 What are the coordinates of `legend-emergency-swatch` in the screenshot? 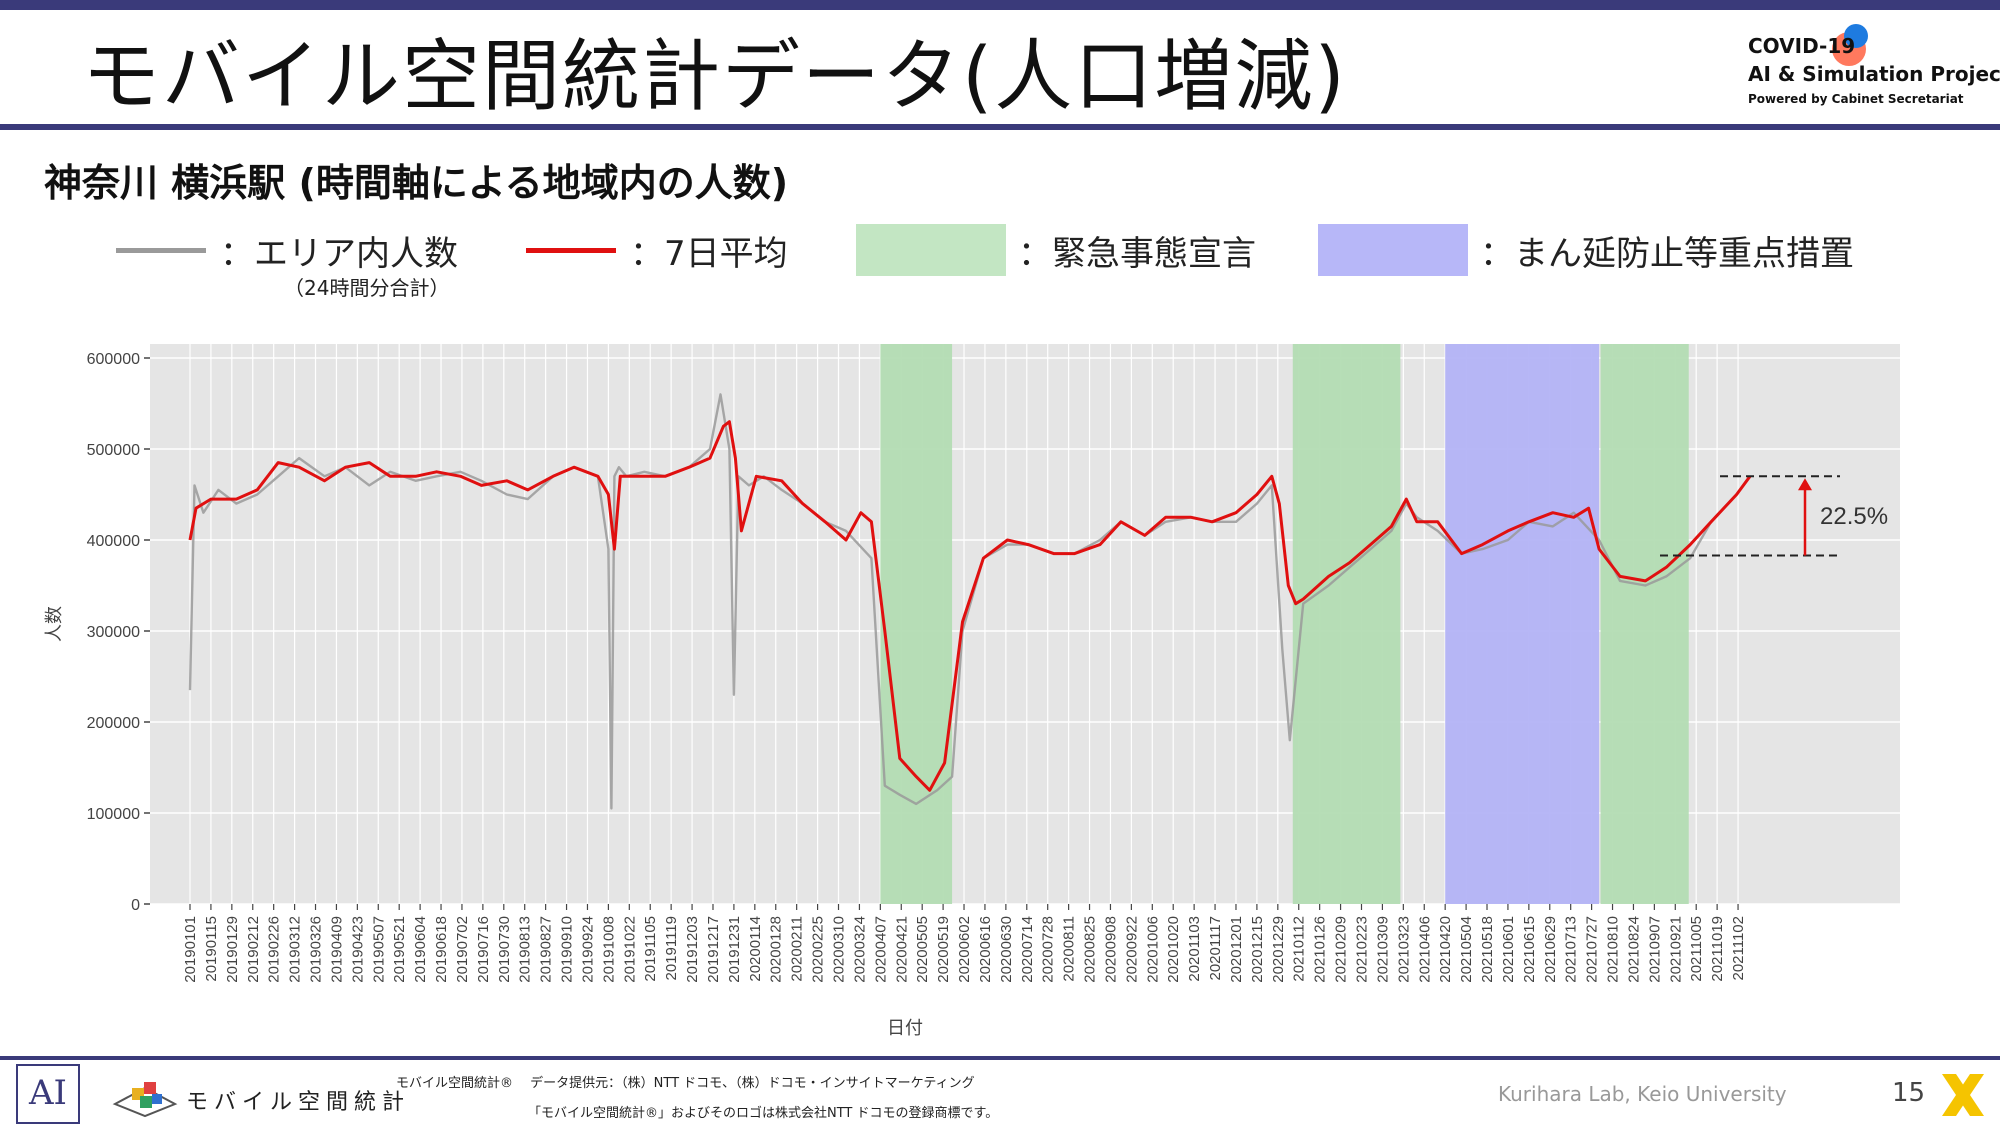 It's located at (931, 250).